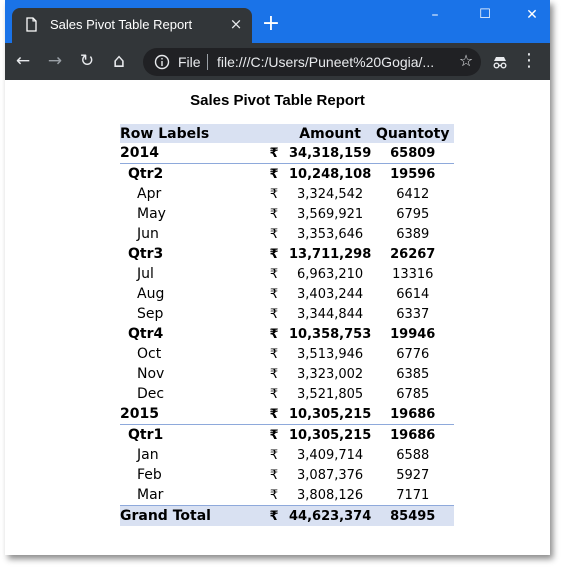 The width and height of the screenshot is (570, 572). I want to click on home-button: ⌂, so click(119, 61).